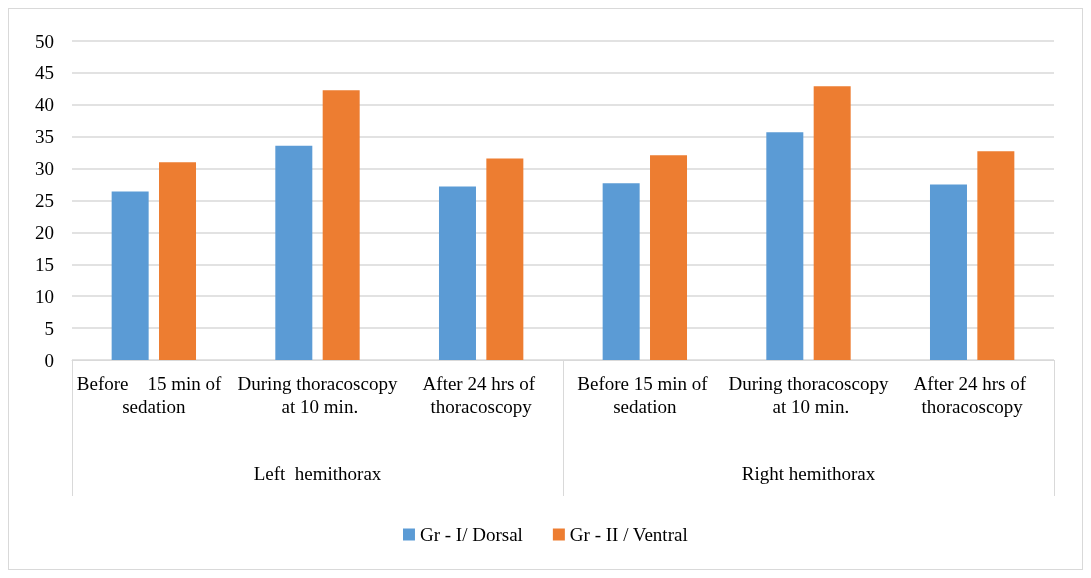 The width and height of the screenshot is (1091, 578). What do you see at coordinates (44, 232) in the screenshot?
I see `y-tick-label: 20` at bounding box center [44, 232].